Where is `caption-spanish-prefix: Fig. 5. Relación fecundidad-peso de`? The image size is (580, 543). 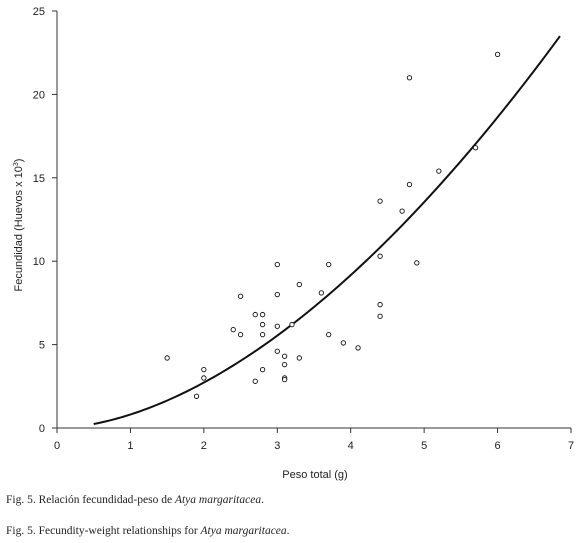 caption-spanish-prefix: Fig. 5. Relación fecundidad-peso de is located at coordinates (90, 500).